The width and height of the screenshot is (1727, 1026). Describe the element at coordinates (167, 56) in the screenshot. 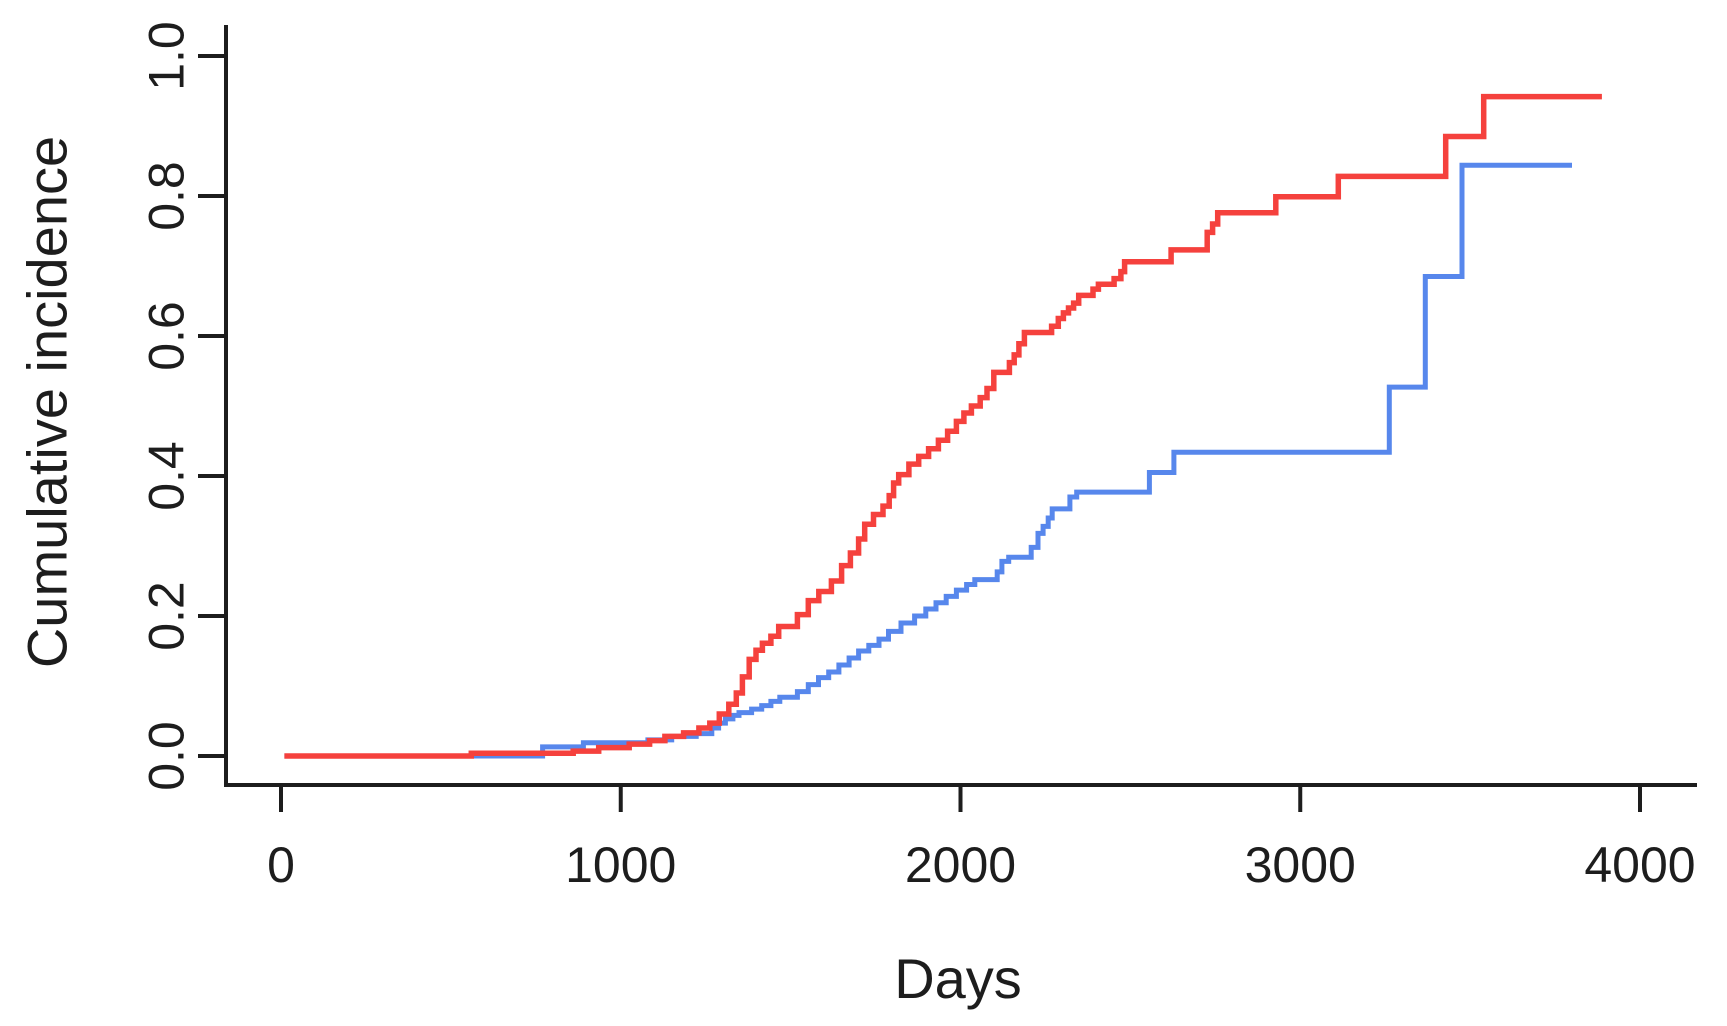

I see `y-tick-label: 1.0` at that location.